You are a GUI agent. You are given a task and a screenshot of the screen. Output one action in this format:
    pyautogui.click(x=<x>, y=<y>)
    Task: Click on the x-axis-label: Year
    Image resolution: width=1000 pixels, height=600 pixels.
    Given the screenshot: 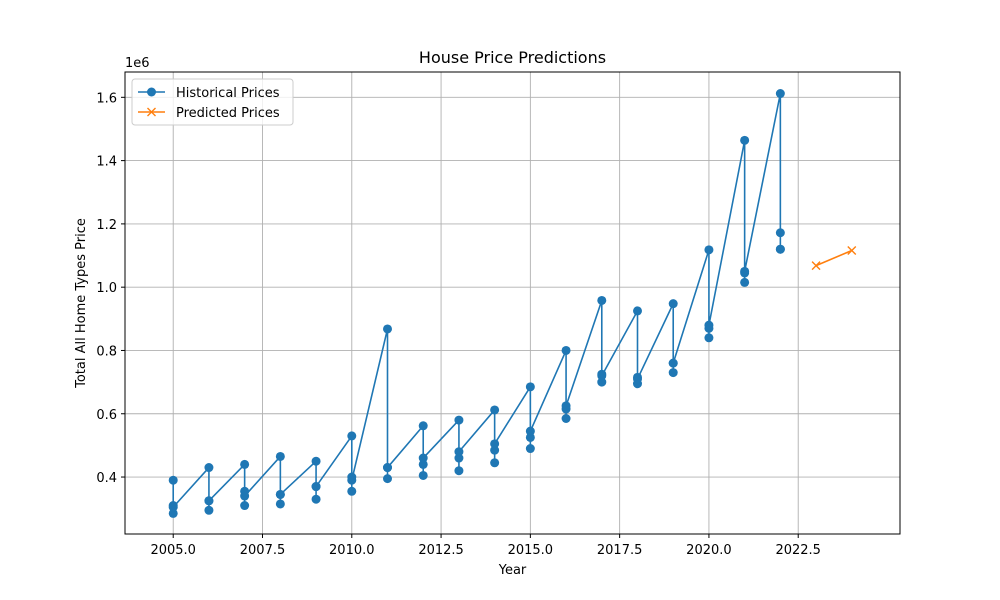 What is the action you would take?
    pyautogui.click(x=512, y=570)
    